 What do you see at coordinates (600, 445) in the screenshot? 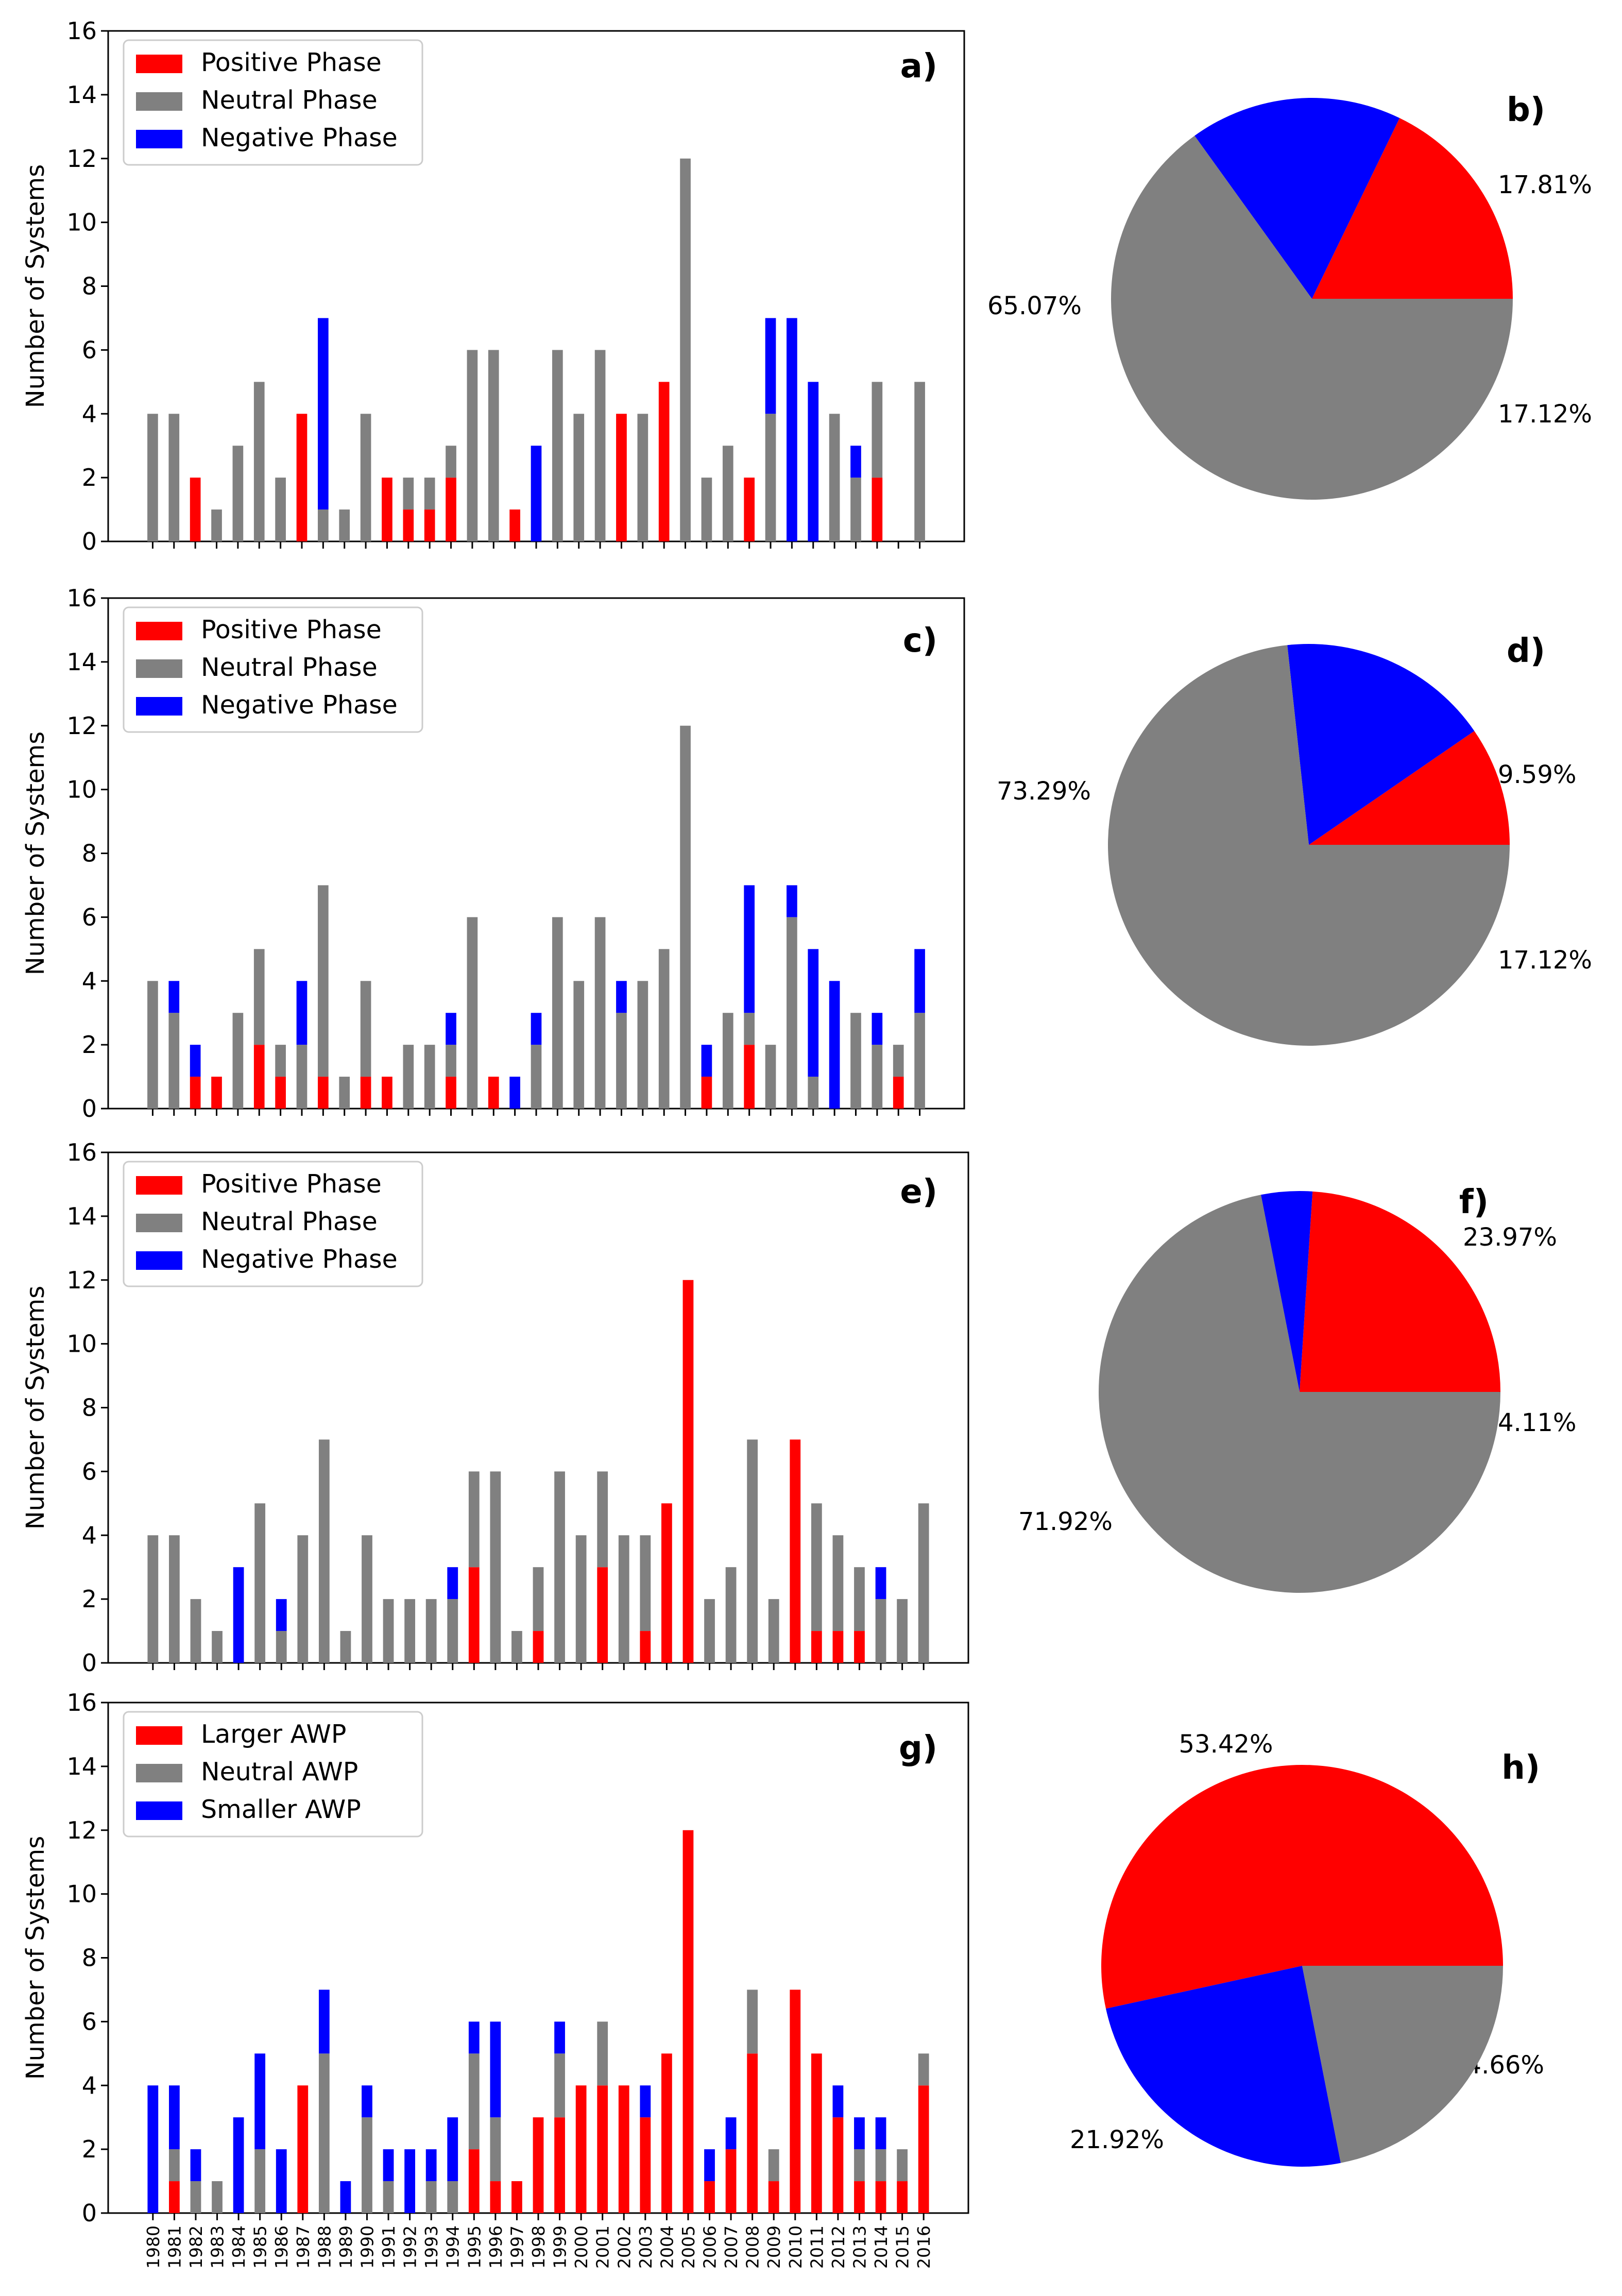
I see `bar-neutral-phase-2001` at bounding box center [600, 445].